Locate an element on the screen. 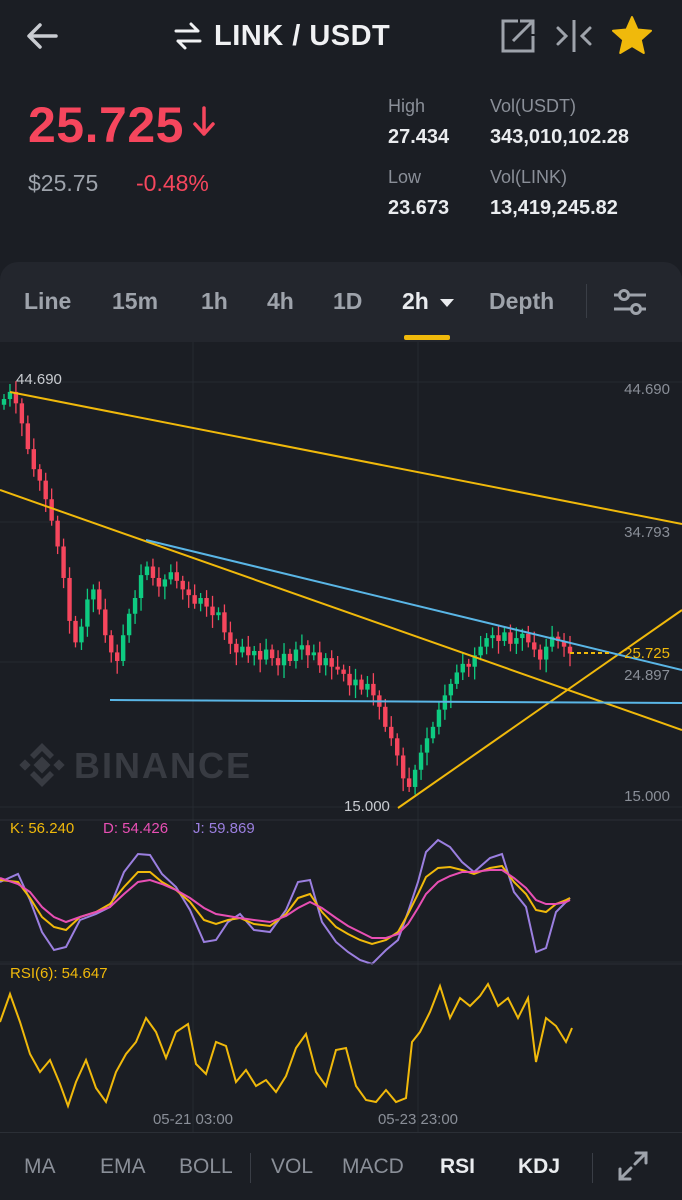 The image size is (682, 1200). chart-settings-button is located at coordinates (630, 302).